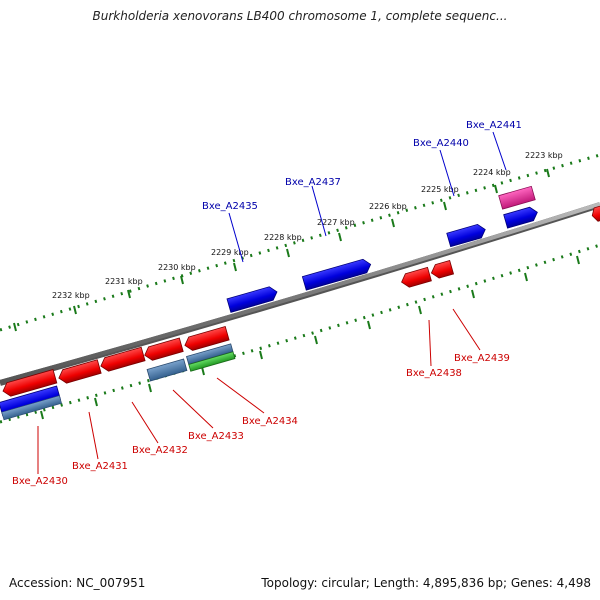 Image resolution: width=600 pixels, height=600 pixels. Describe the element at coordinates (79, 372) in the screenshot. I see `gene-arrow-bxe-a2431` at that location.